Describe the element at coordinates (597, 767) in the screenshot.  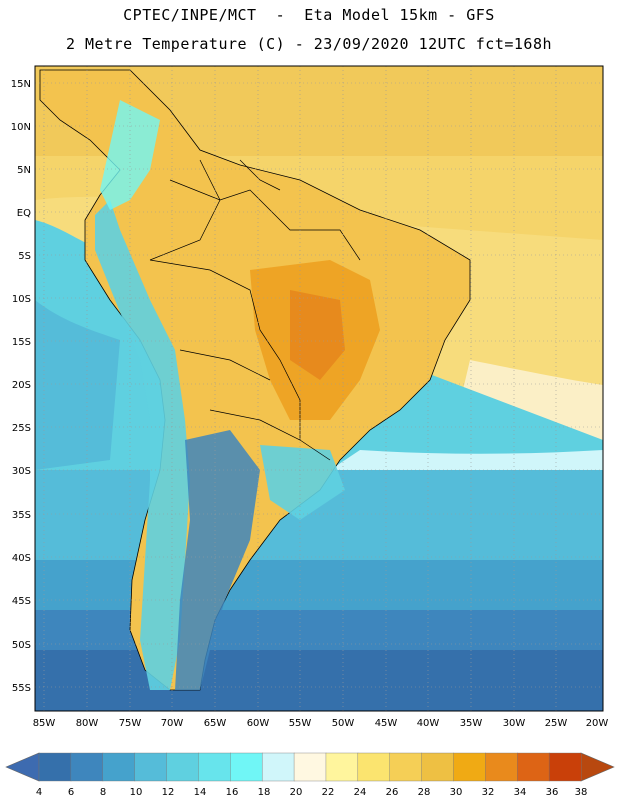
I see `colorbar-high-arrow` at that location.